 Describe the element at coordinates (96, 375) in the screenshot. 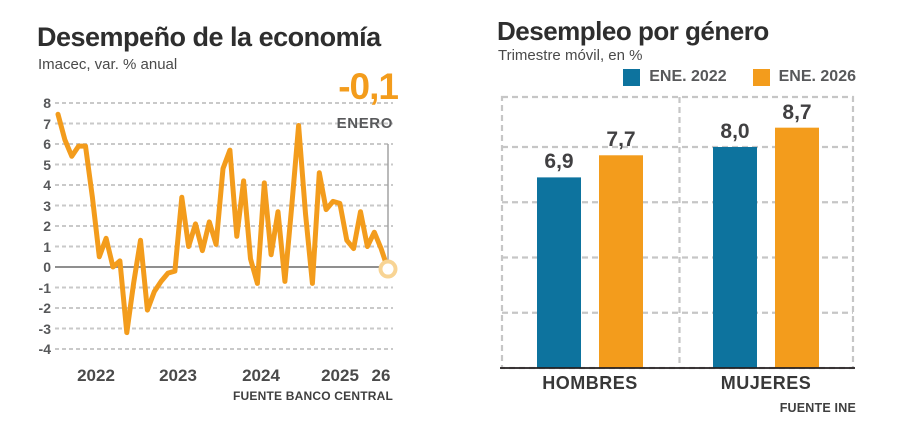

I see `x-year-label: 2022` at that location.